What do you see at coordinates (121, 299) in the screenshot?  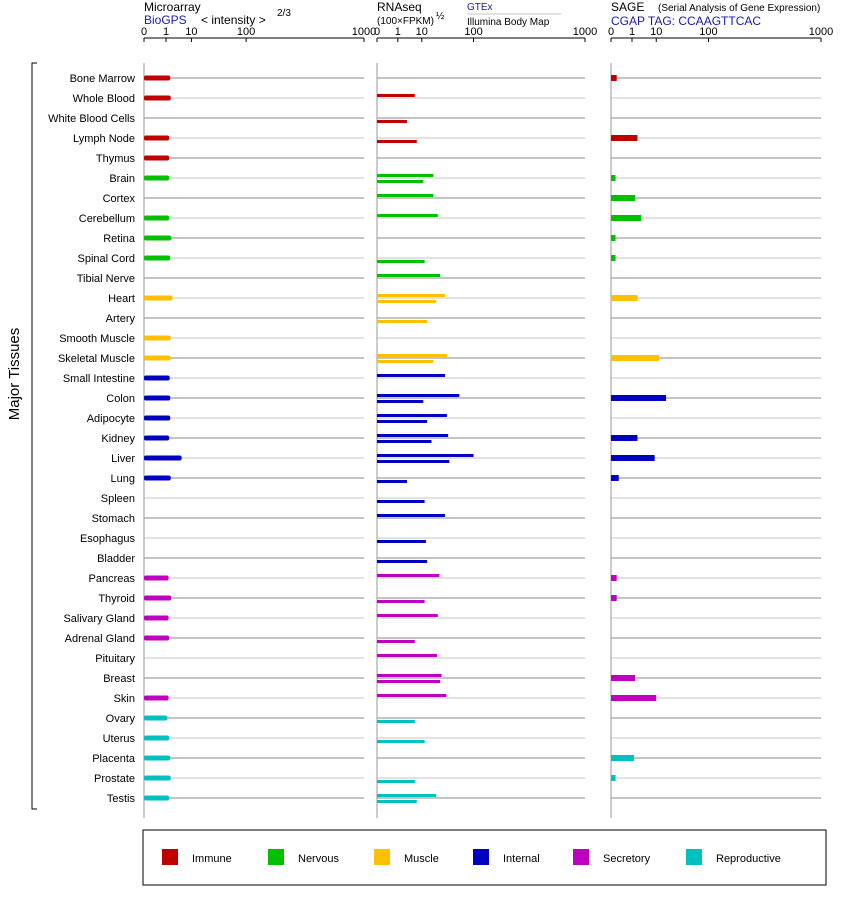 I see `tissue-label: Heart` at bounding box center [121, 299].